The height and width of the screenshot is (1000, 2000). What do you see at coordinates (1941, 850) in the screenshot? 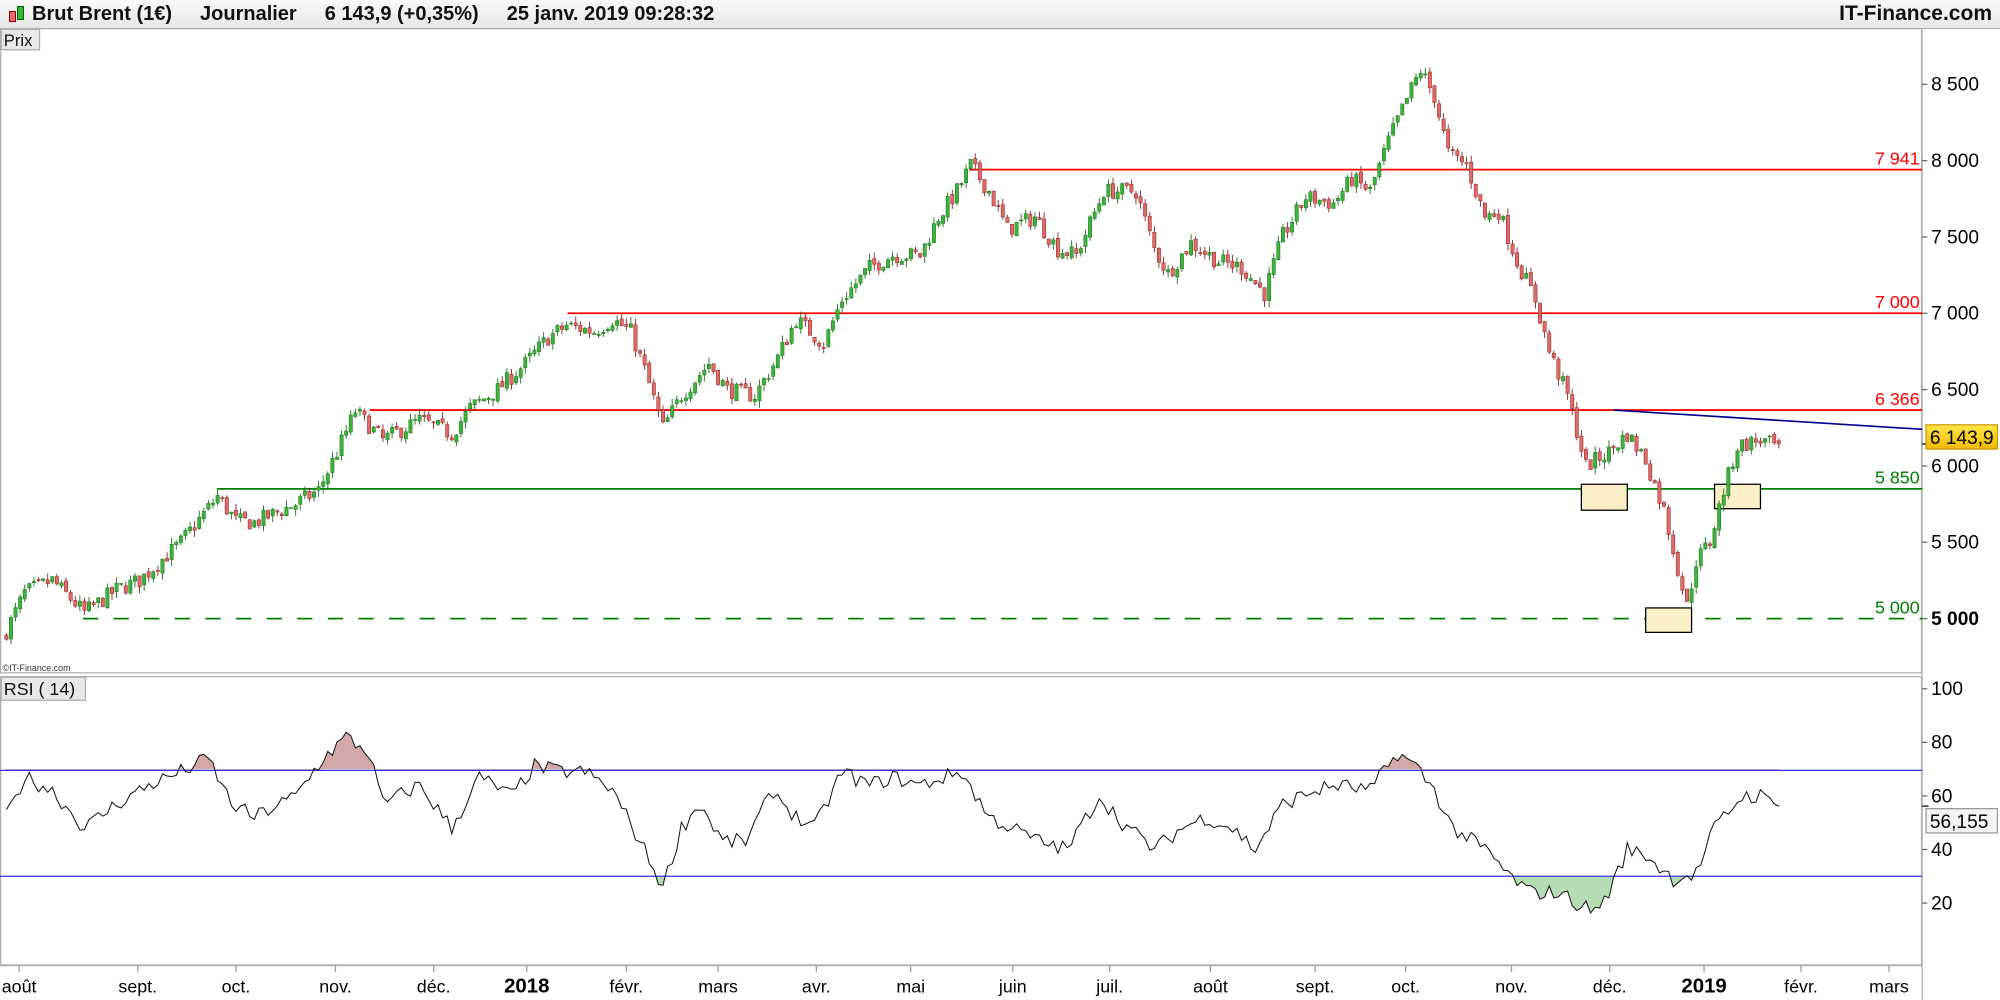
I see `rsi-tick-label: 40` at bounding box center [1941, 850].